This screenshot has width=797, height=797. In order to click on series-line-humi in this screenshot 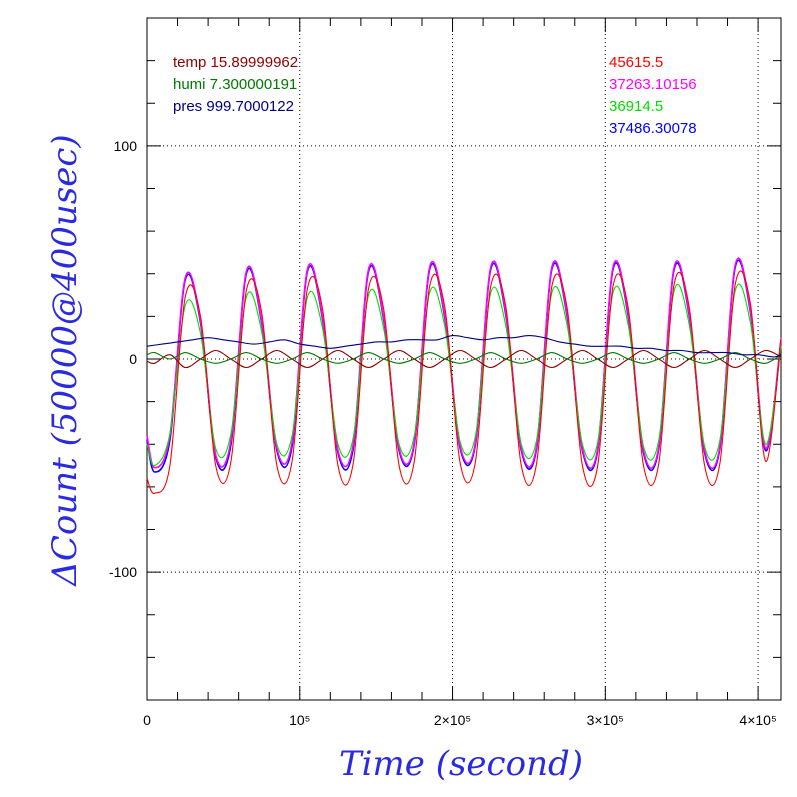, I will do `click(464, 357)`.